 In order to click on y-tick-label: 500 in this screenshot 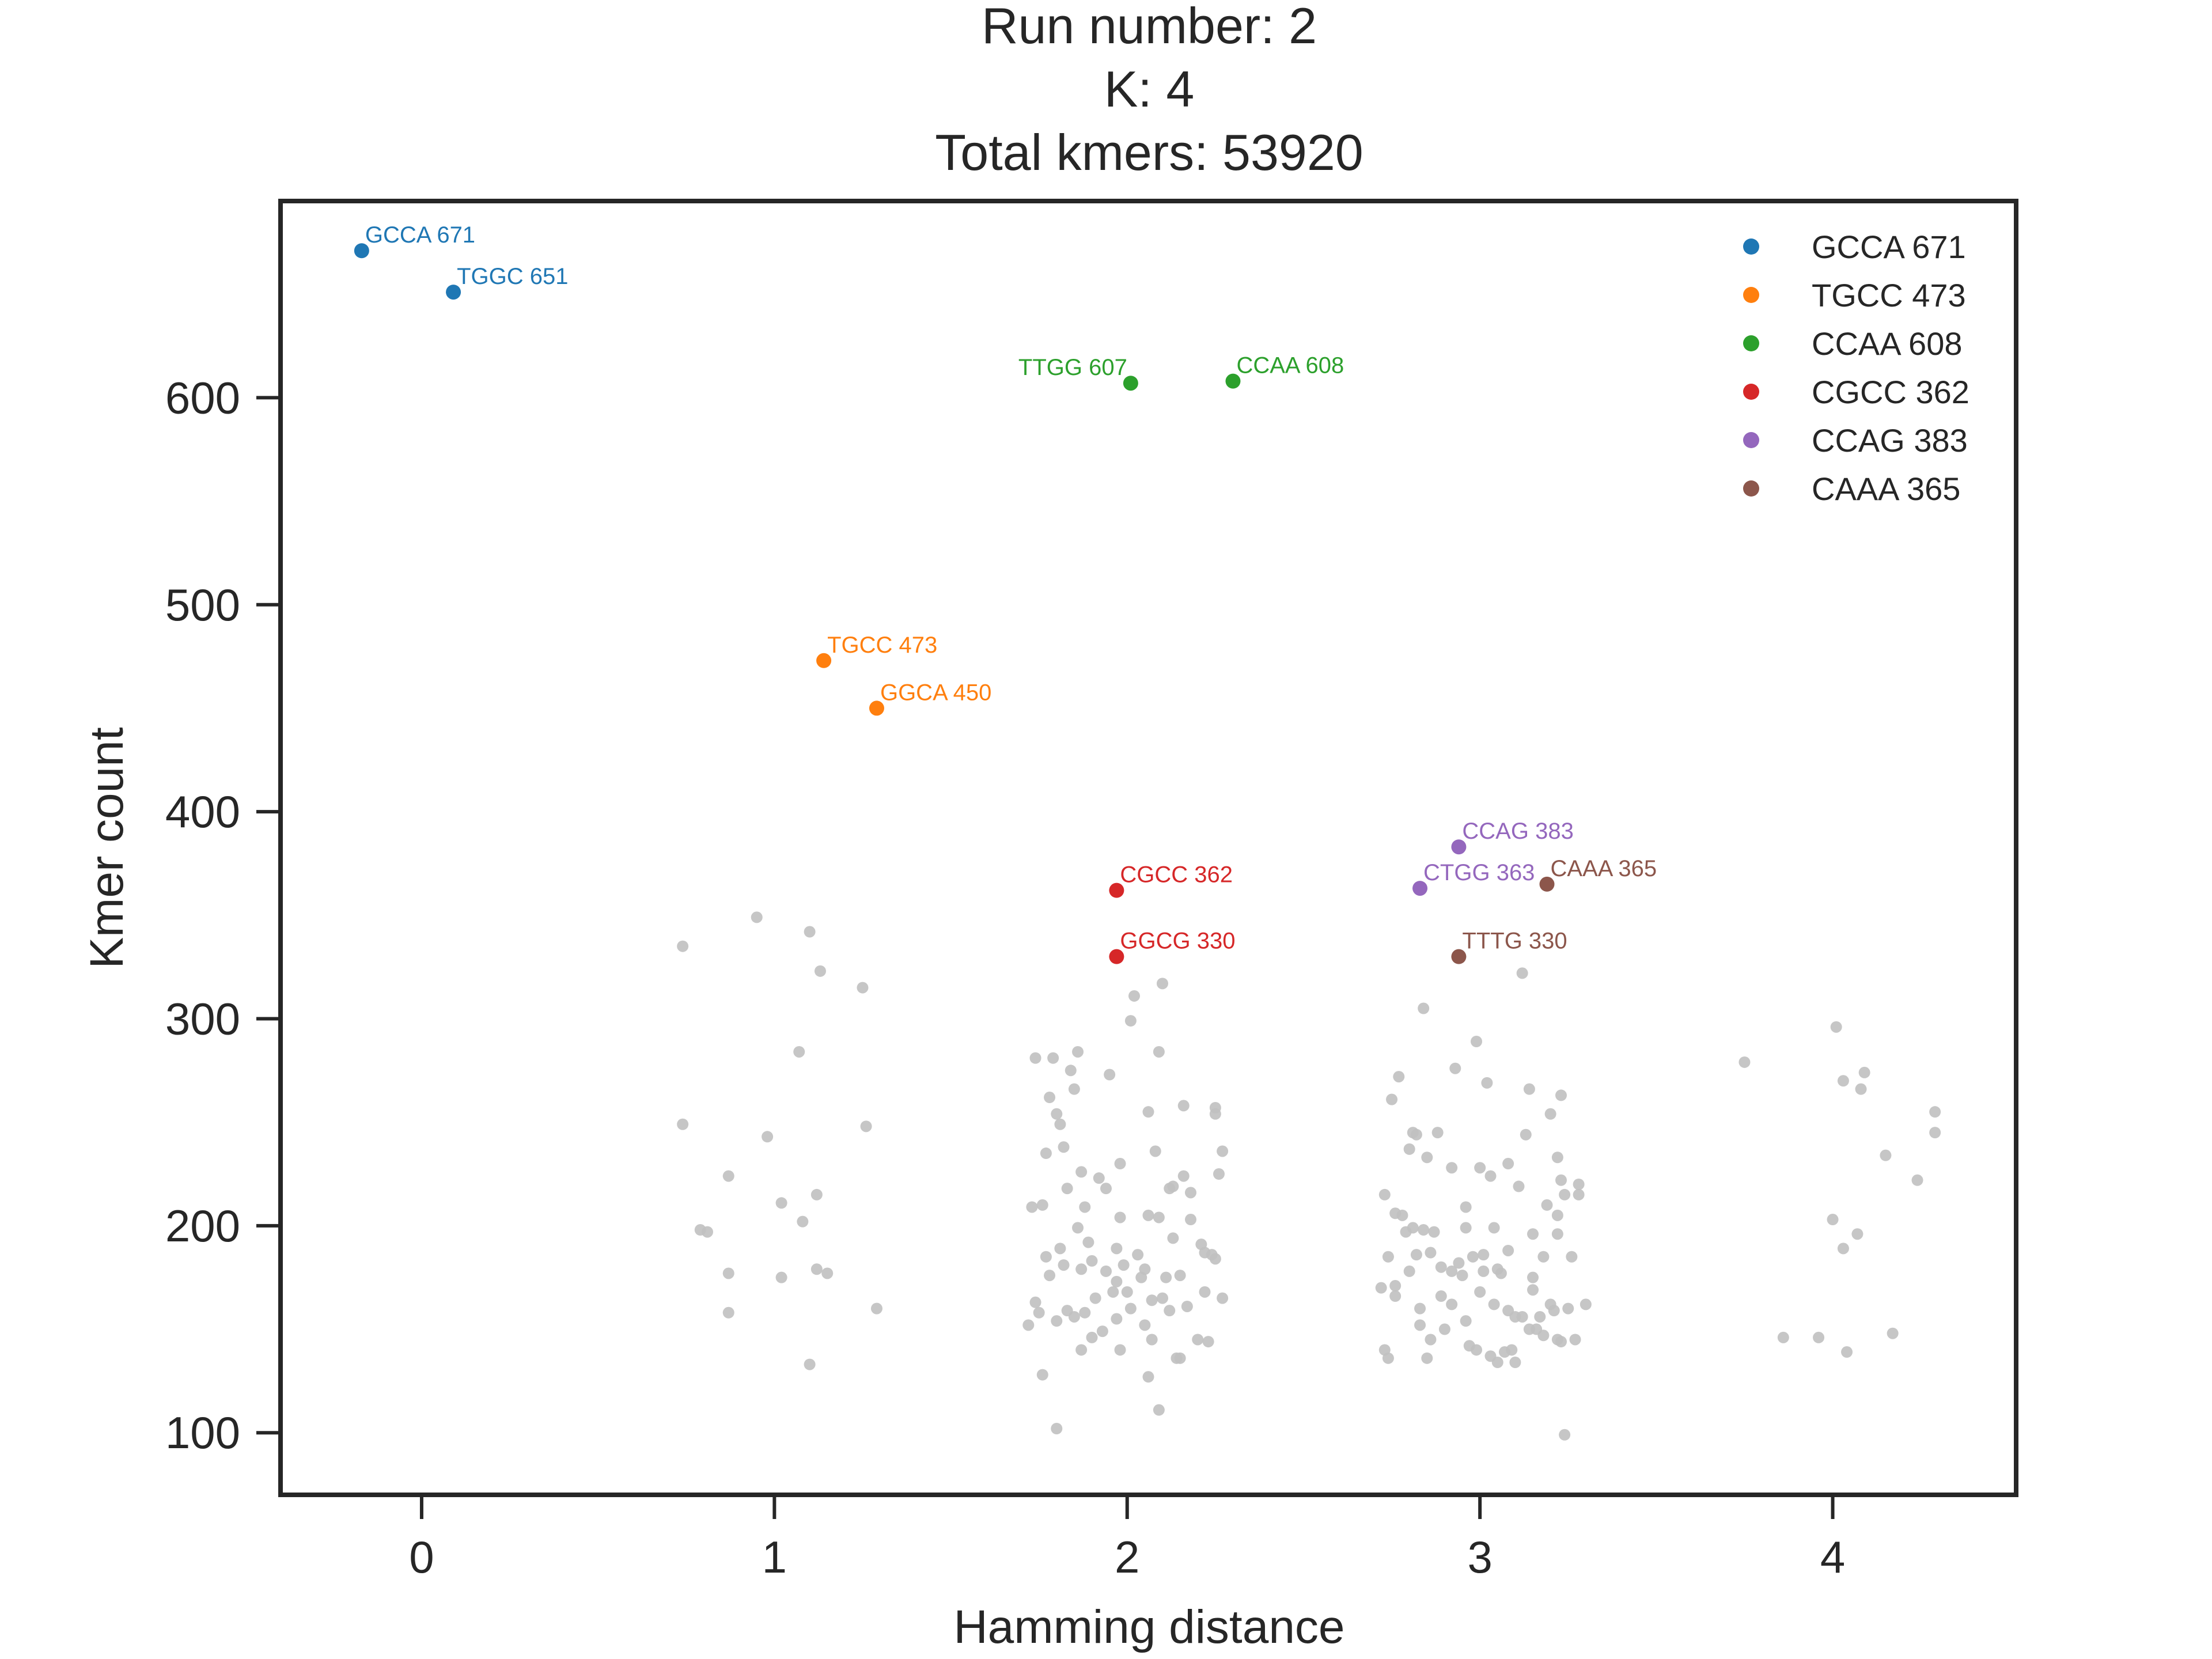, I will do `click(202, 604)`.